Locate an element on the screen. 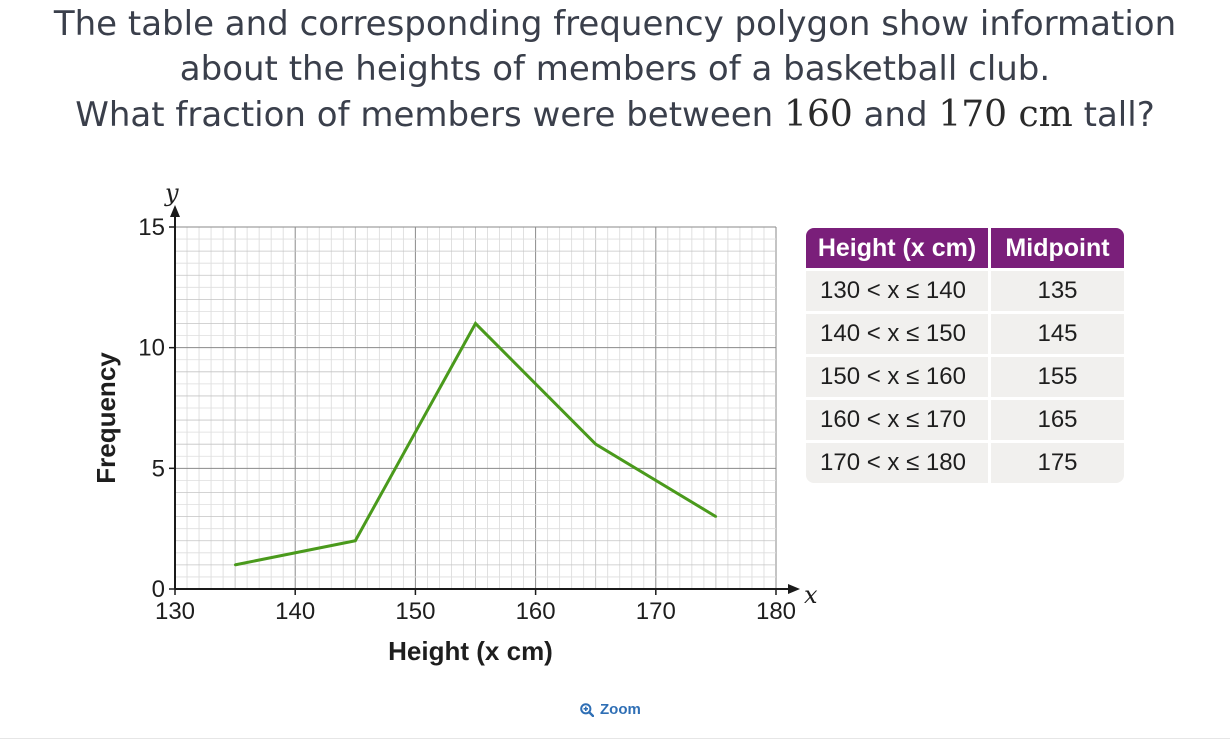 This screenshot has width=1230, height=741. zoom-button: Zoom is located at coordinates (610, 709).